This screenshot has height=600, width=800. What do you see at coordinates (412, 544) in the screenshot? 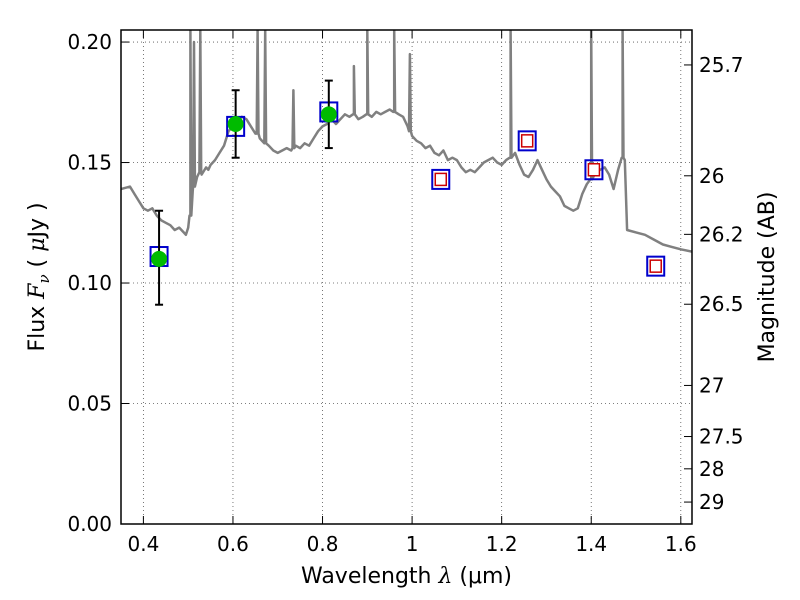
I see `x-tick-label: 1` at bounding box center [412, 544].